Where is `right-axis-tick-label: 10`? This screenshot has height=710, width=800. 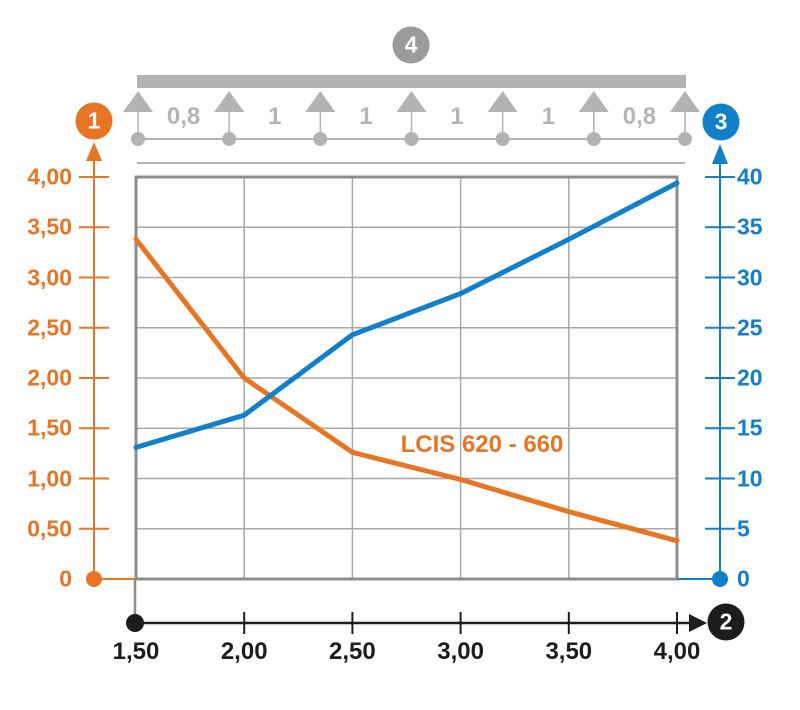 right-axis-tick-label: 10 is located at coordinates (750, 478).